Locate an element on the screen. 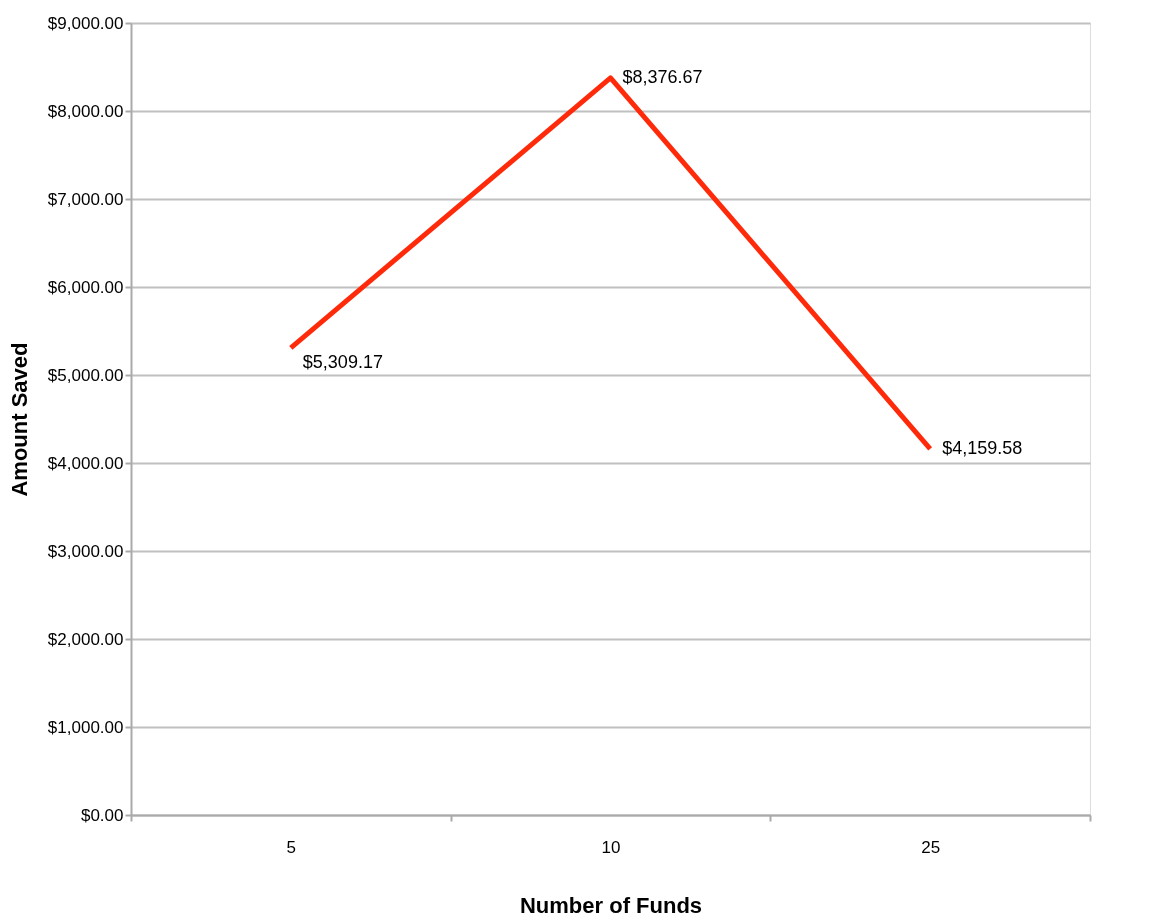  y-tick-label: $5,000.00 is located at coordinates (85, 375).